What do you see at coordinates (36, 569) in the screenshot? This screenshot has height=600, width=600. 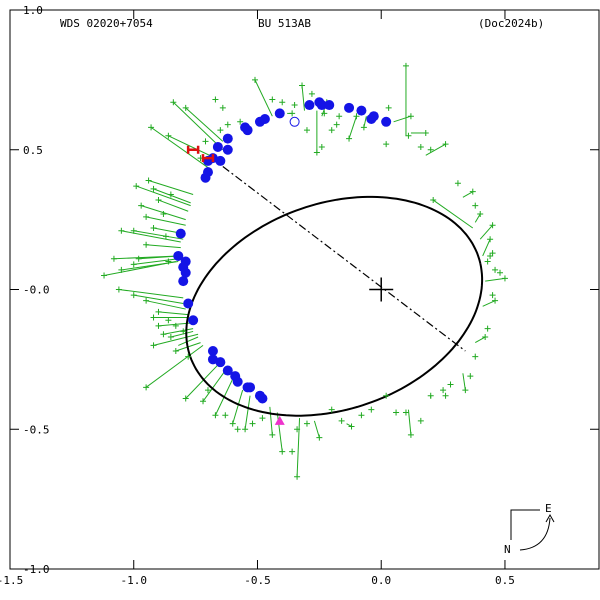 I see `y-tick-label: -1.0` at bounding box center [36, 569].